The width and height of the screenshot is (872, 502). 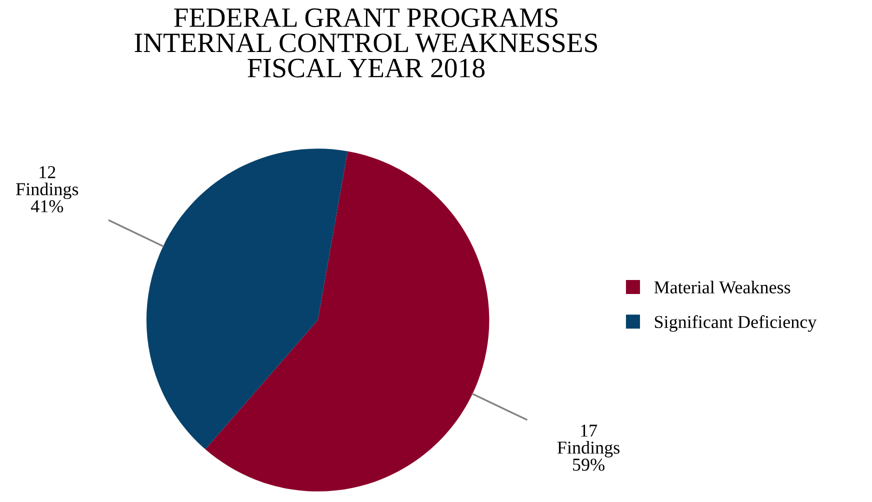 What do you see at coordinates (722, 287) in the screenshot?
I see `legend-label: Material Weakness` at bounding box center [722, 287].